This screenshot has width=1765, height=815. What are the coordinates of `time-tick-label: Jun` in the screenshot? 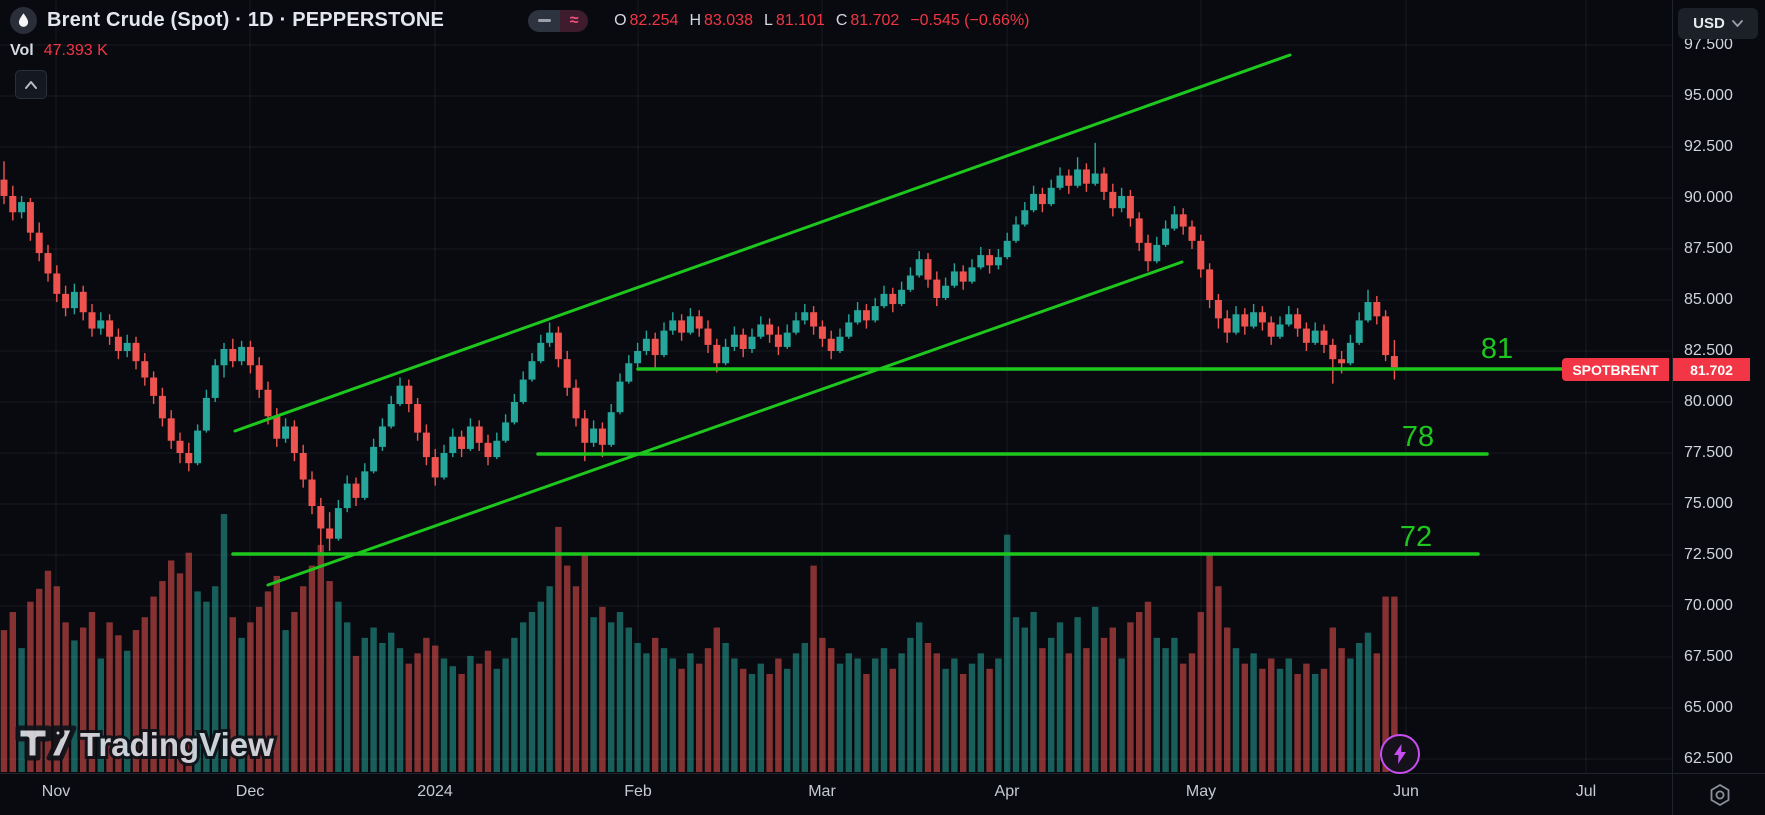 It's located at (1406, 791).